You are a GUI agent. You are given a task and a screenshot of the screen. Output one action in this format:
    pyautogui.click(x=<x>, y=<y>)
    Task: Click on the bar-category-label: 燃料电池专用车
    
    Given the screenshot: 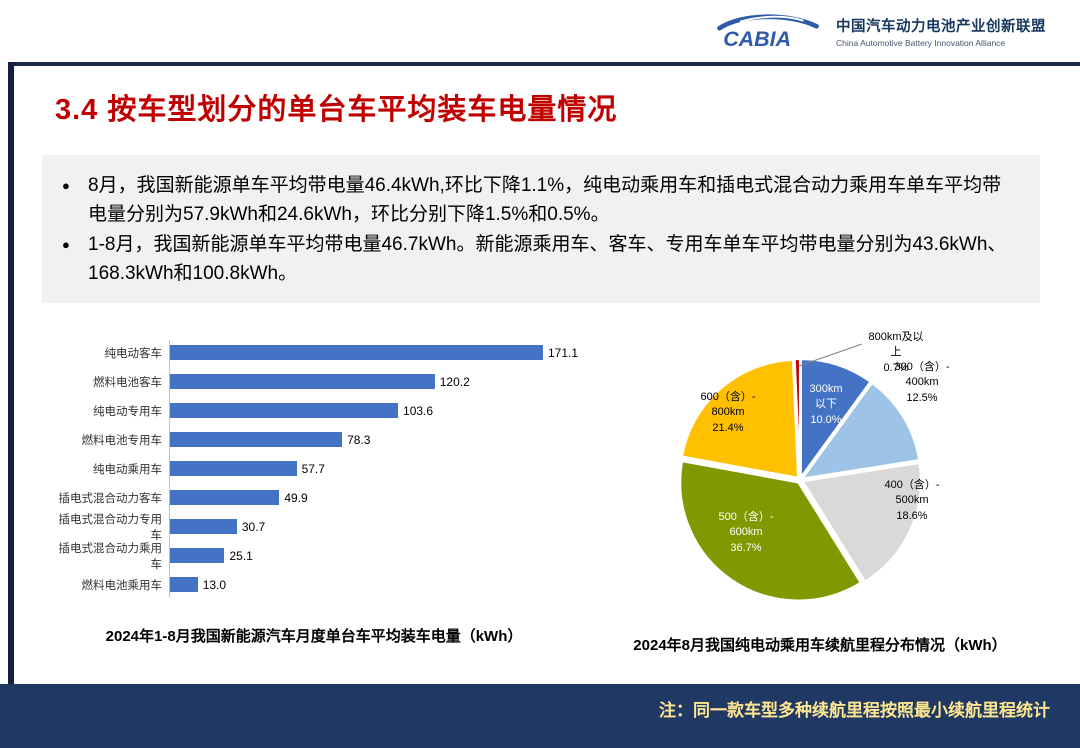 What is the action you would take?
    pyautogui.click(x=122, y=440)
    